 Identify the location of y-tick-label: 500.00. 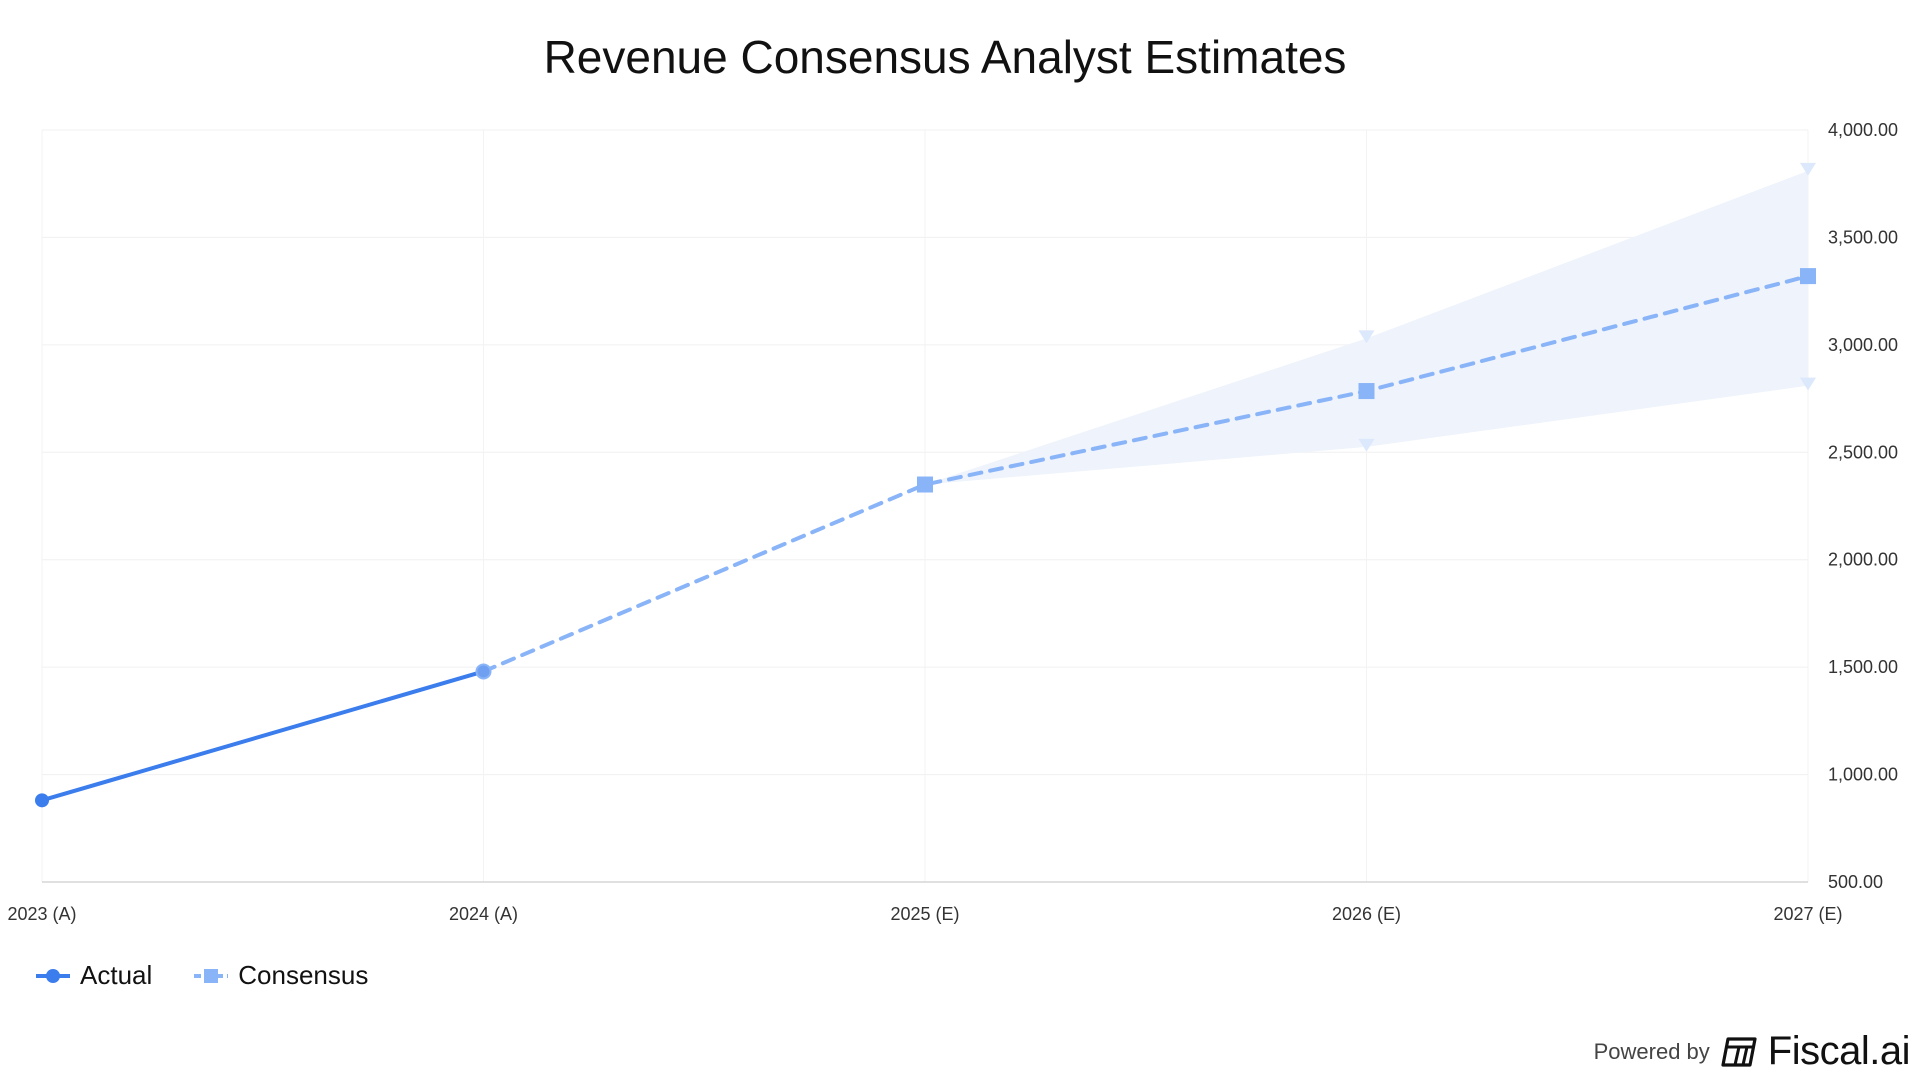
(1855, 882).